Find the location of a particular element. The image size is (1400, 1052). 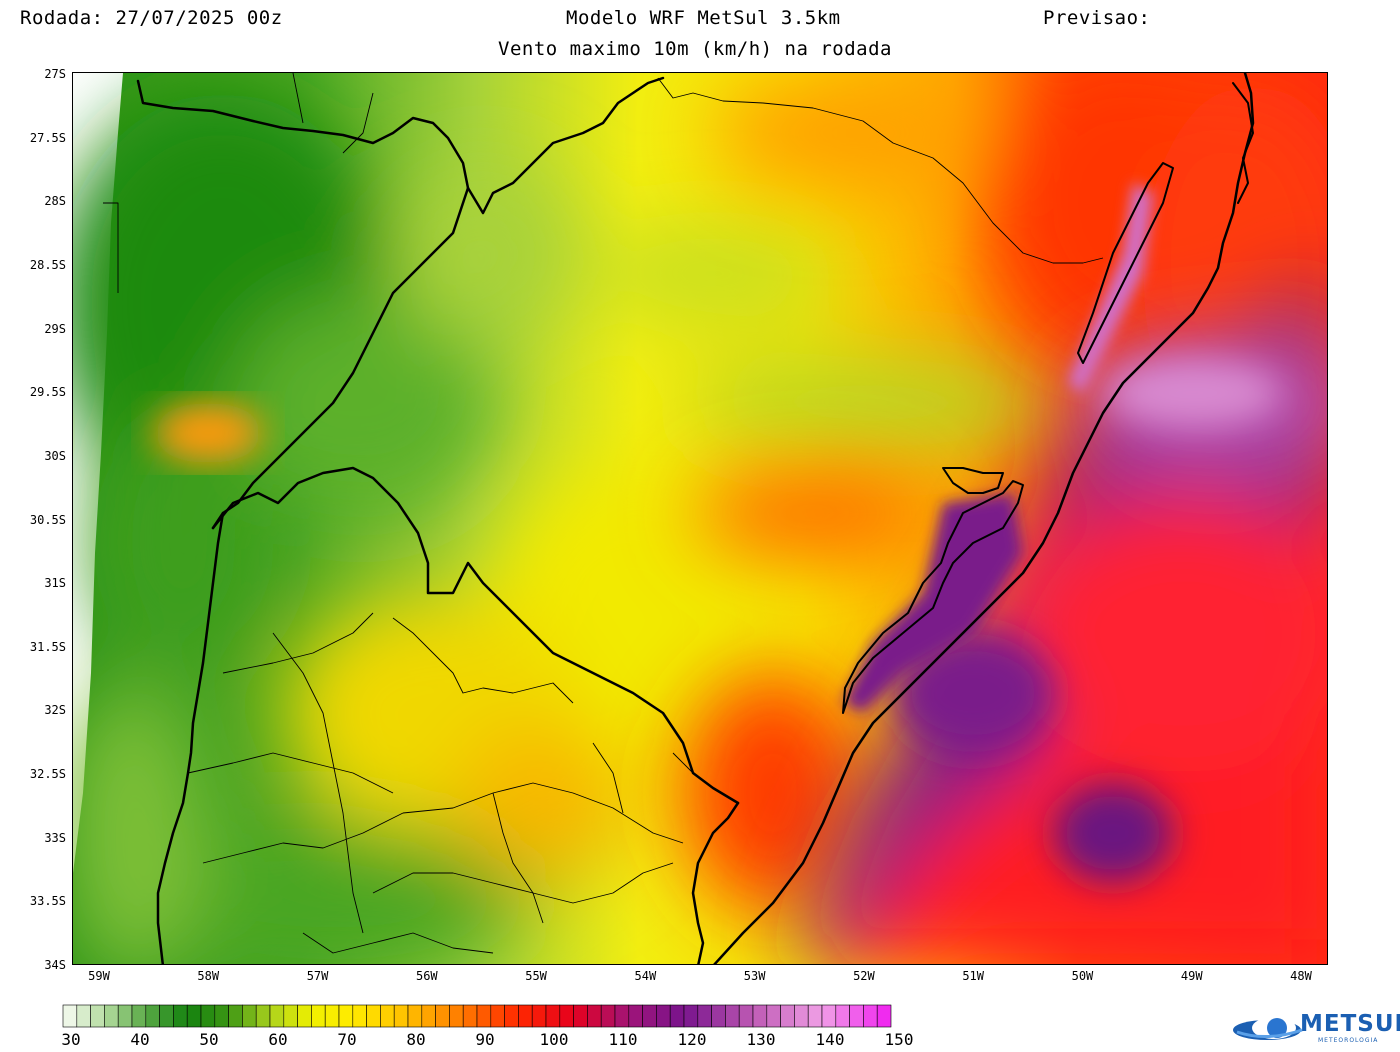

lat-label: 31.5S is located at coordinates (47, 646).